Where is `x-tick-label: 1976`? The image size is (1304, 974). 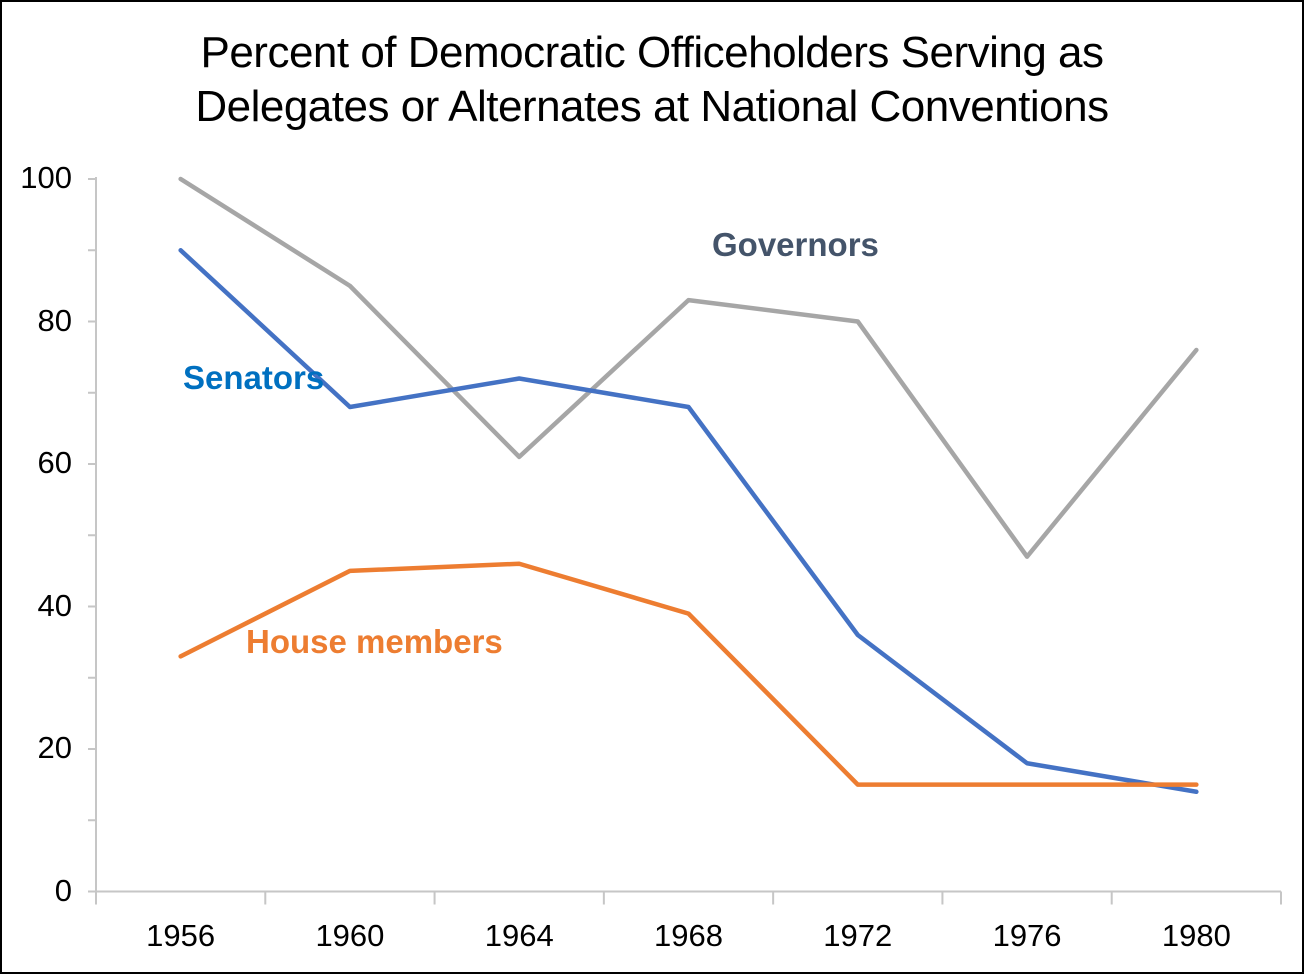 x-tick-label: 1976 is located at coordinates (1027, 935).